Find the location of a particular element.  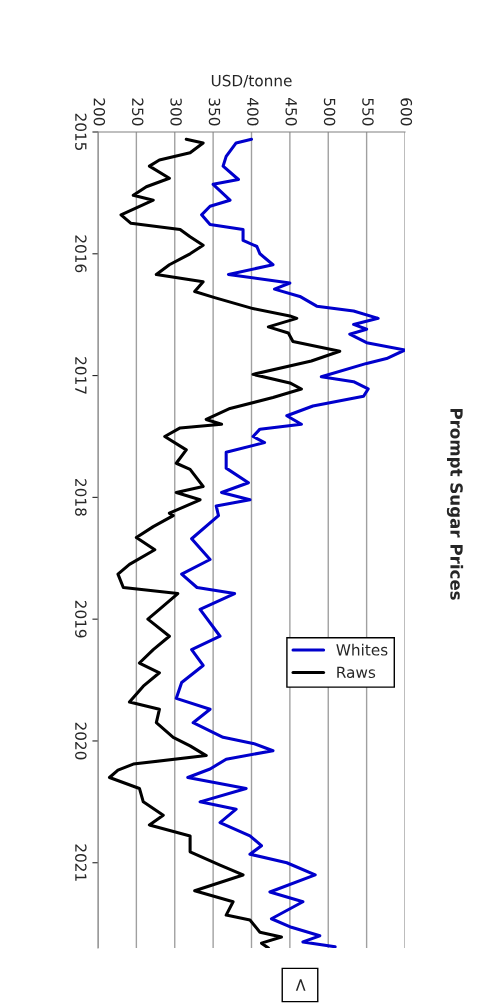

x-tick-label: 250 is located at coordinates (137, 112).